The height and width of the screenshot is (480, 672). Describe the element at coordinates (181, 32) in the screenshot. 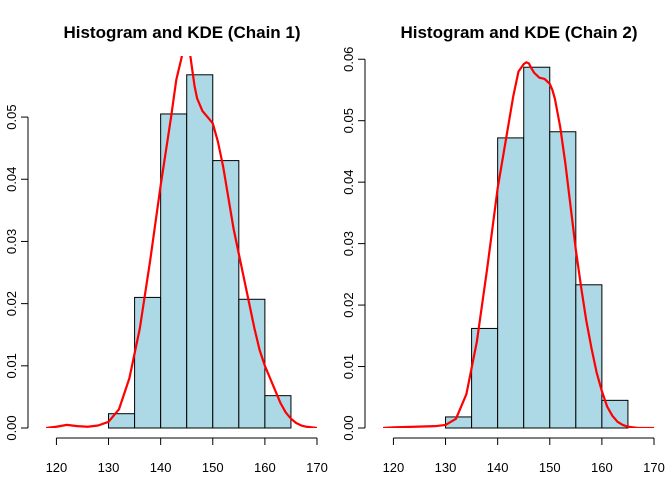

I see `chart-title: Histogram and KDE (Chain 1)` at that location.